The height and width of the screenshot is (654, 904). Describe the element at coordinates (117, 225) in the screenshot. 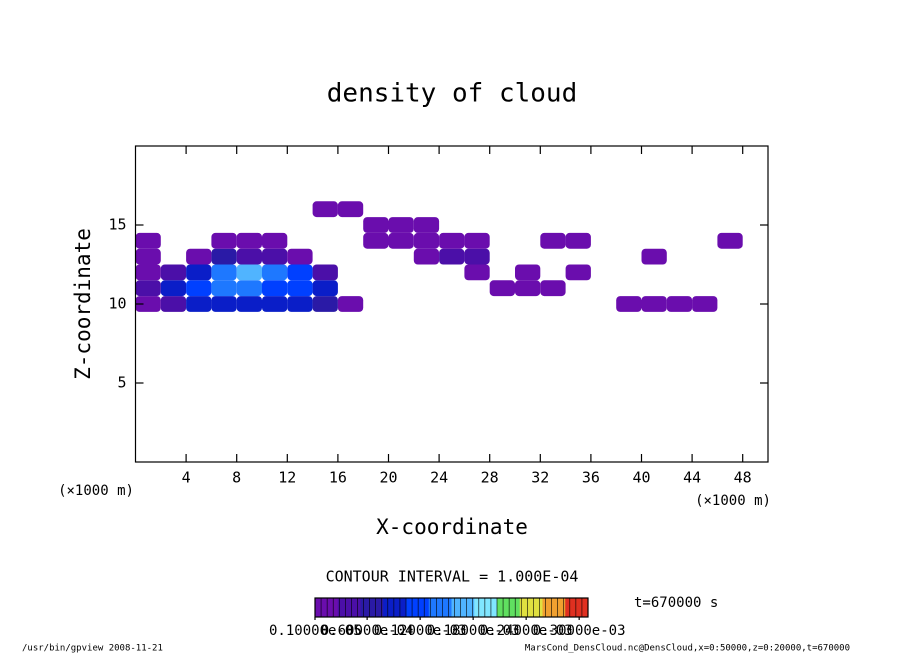

I see `y-tick-label: 15` at that location.